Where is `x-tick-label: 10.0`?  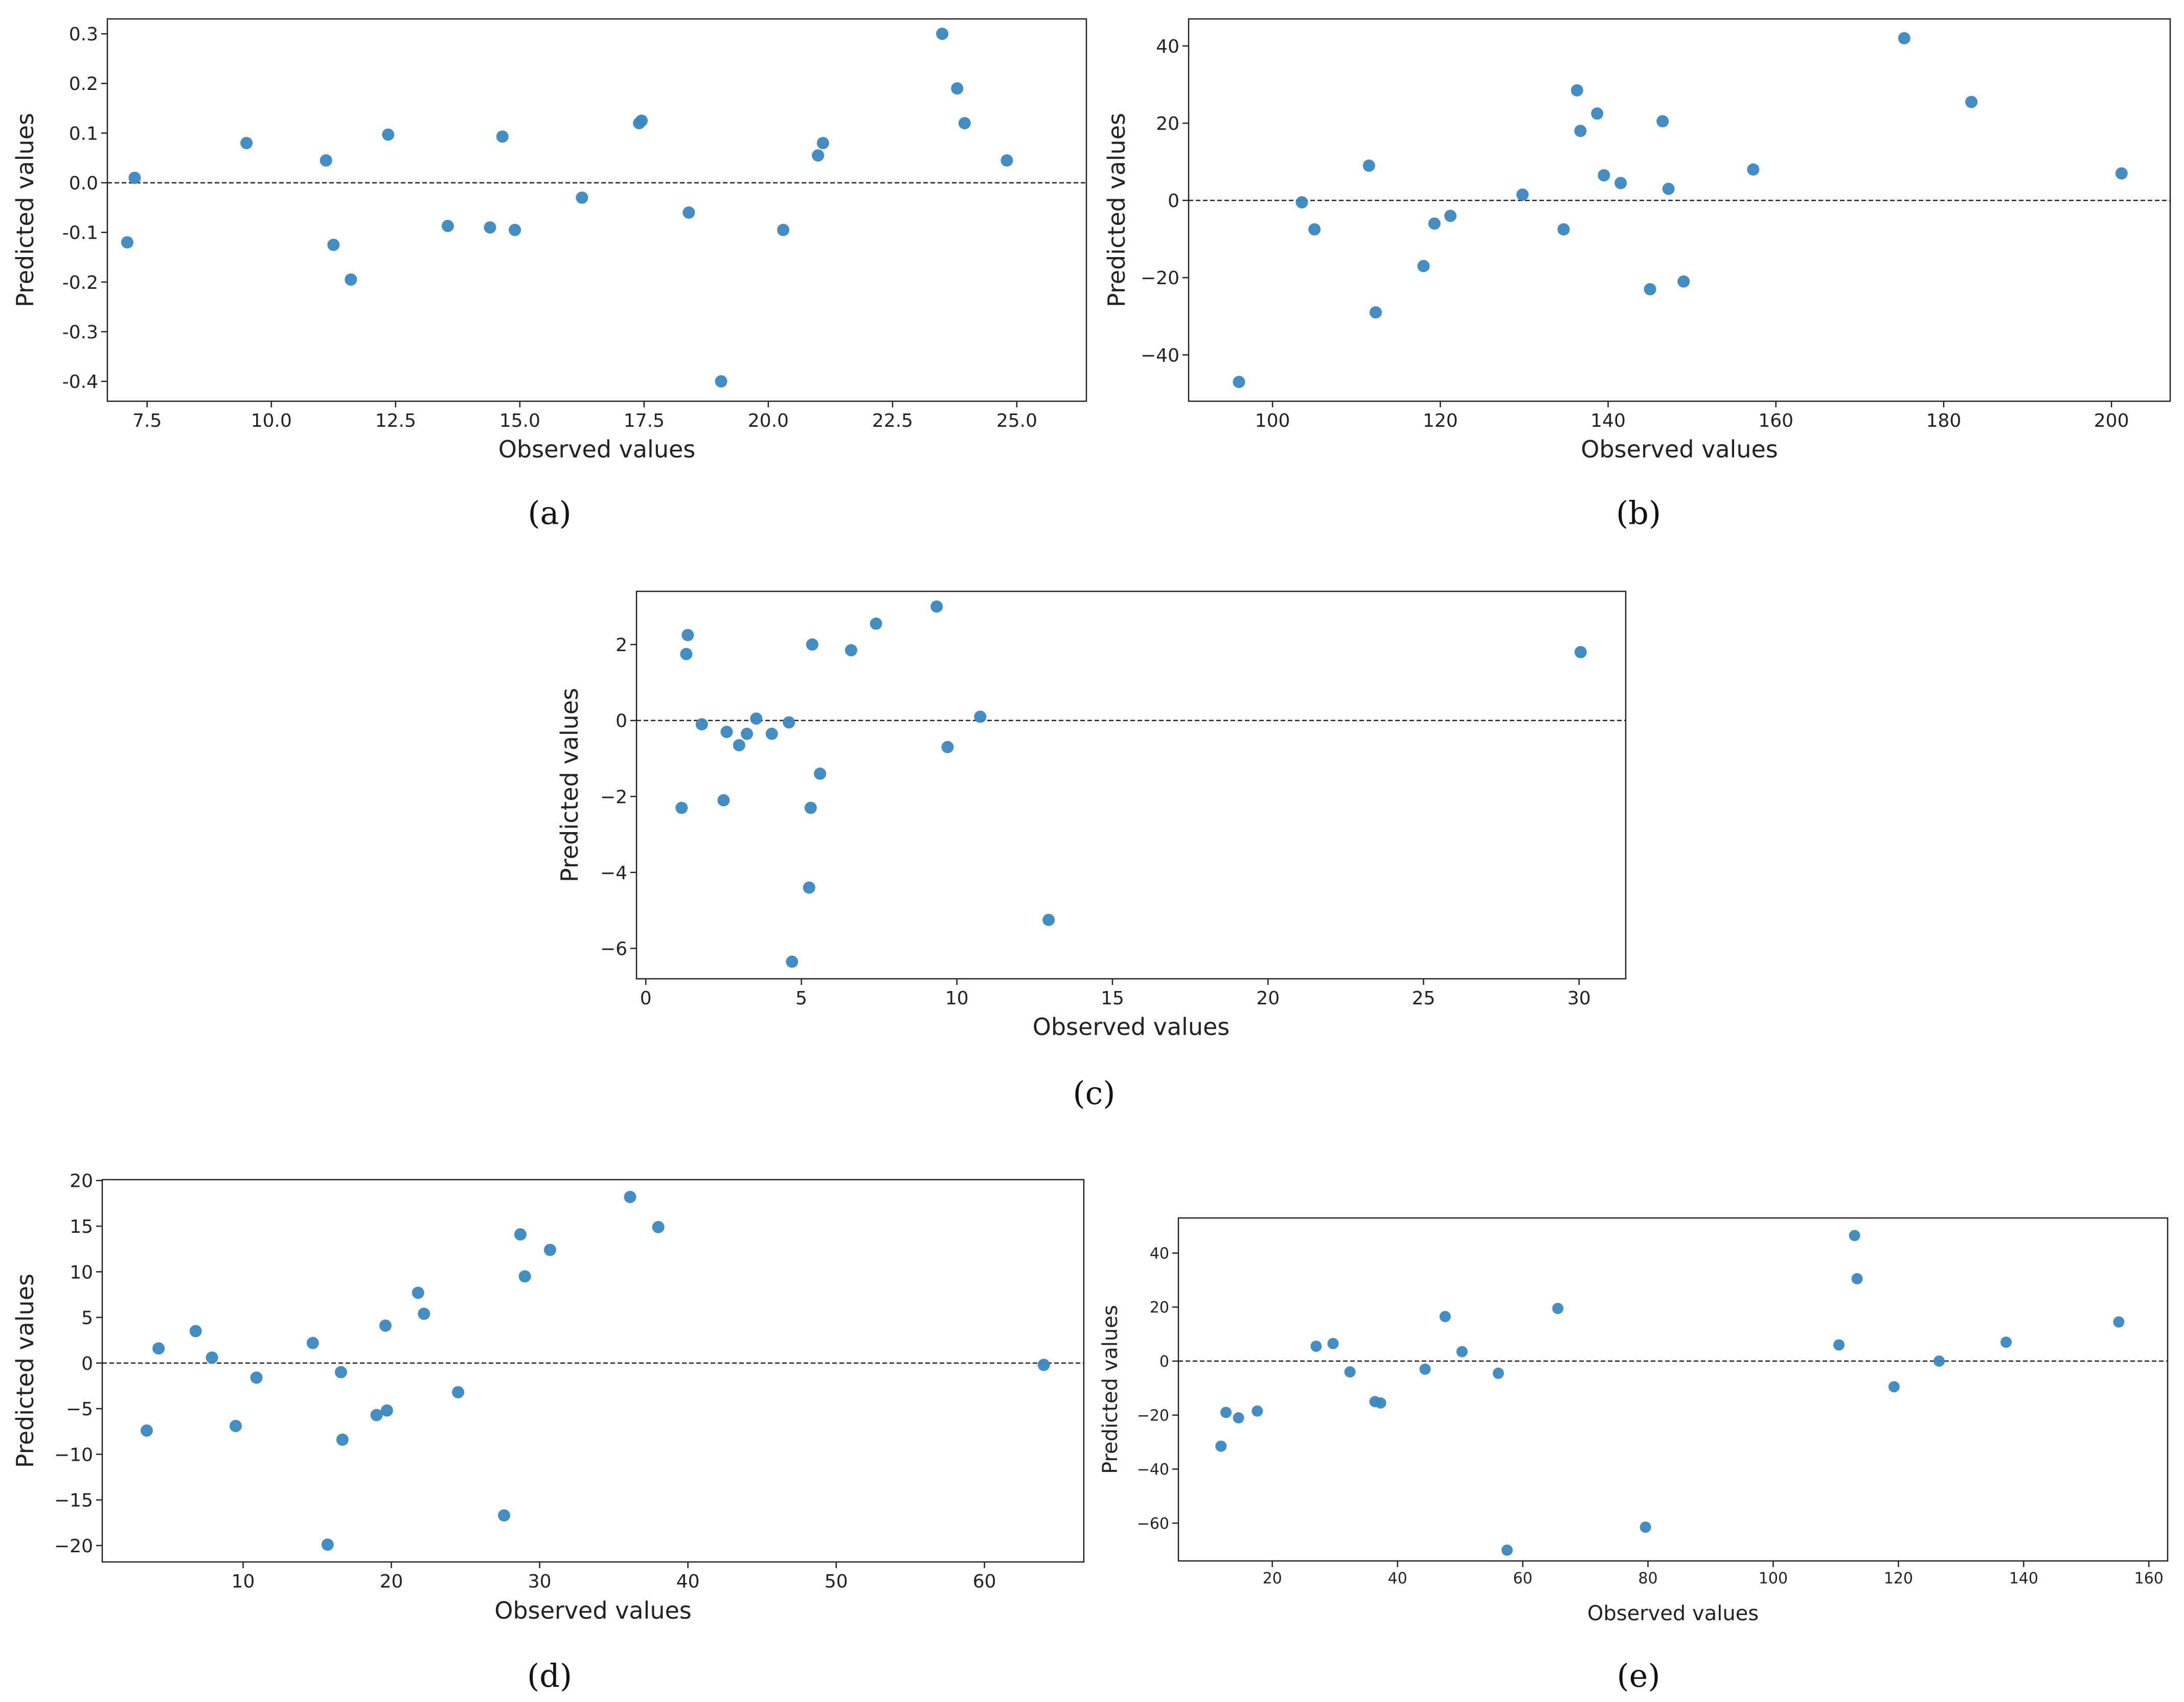
x-tick-label: 10.0 is located at coordinates (271, 420).